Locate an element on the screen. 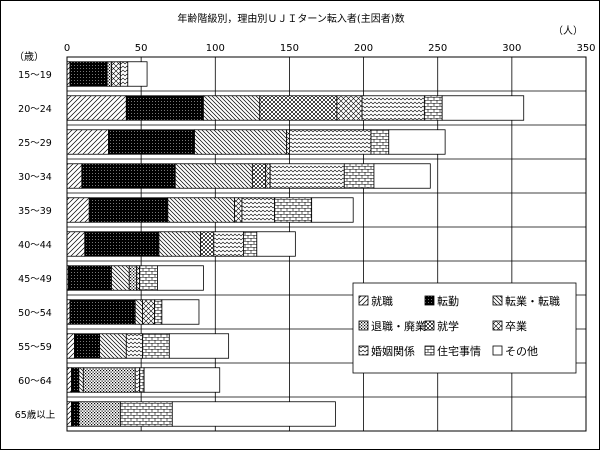  y-category-label: 65歳以上 is located at coordinates (35, 415).